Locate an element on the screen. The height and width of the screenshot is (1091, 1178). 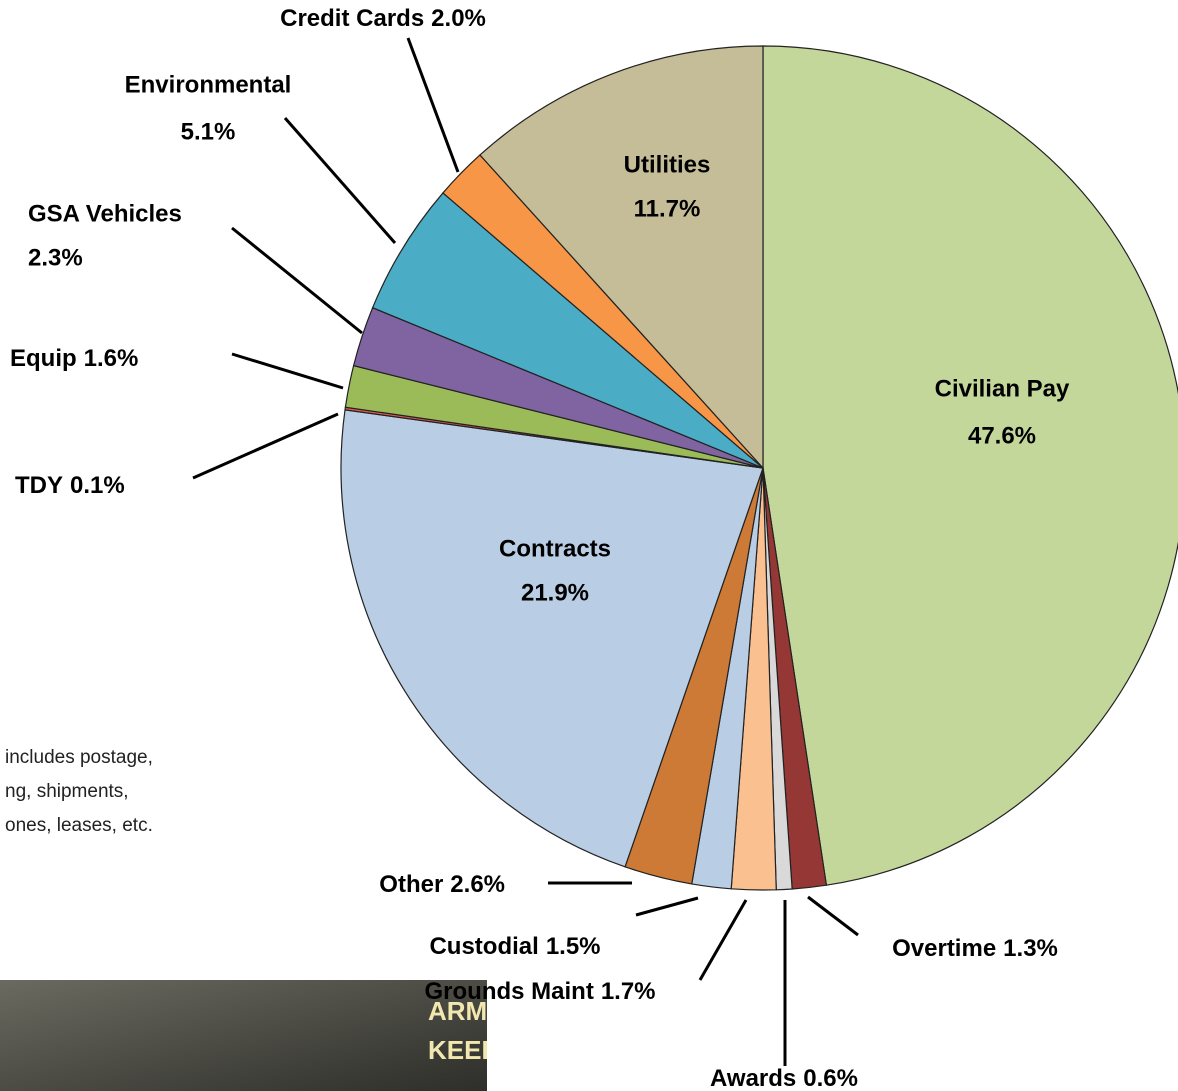
slice-name: Grounds Maint is located at coordinates (508, 991).